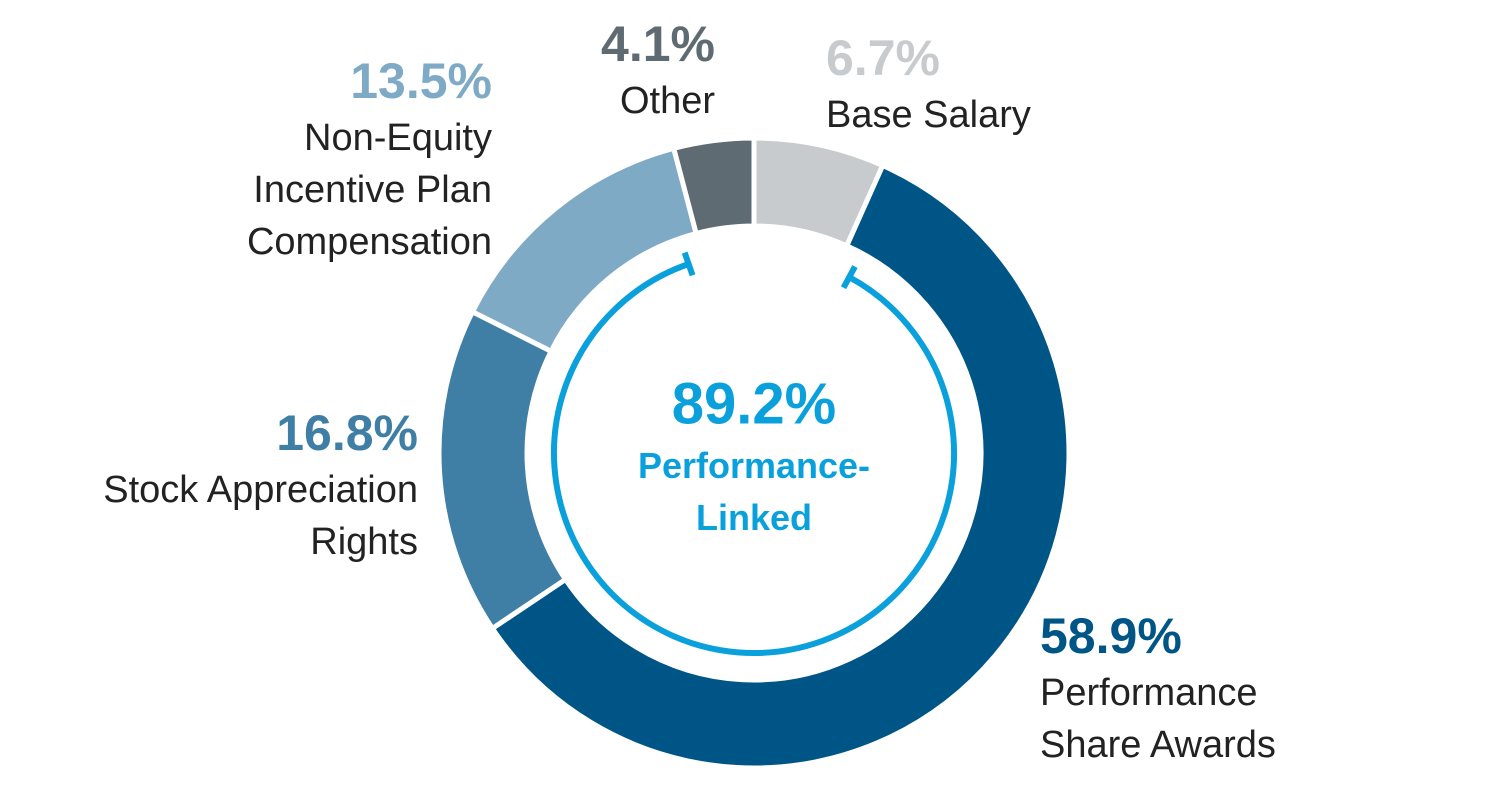 The width and height of the screenshot is (1504, 801). What do you see at coordinates (347, 433) in the screenshot?
I see `value-label: 16.8%` at bounding box center [347, 433].